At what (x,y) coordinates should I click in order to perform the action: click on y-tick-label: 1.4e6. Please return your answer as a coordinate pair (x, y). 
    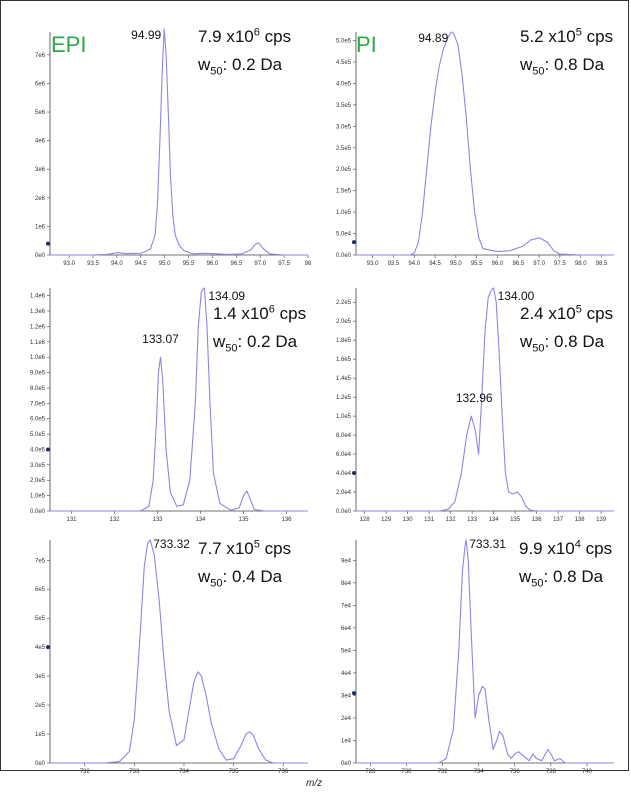
    Looking at the image, I should click on (38, 297).